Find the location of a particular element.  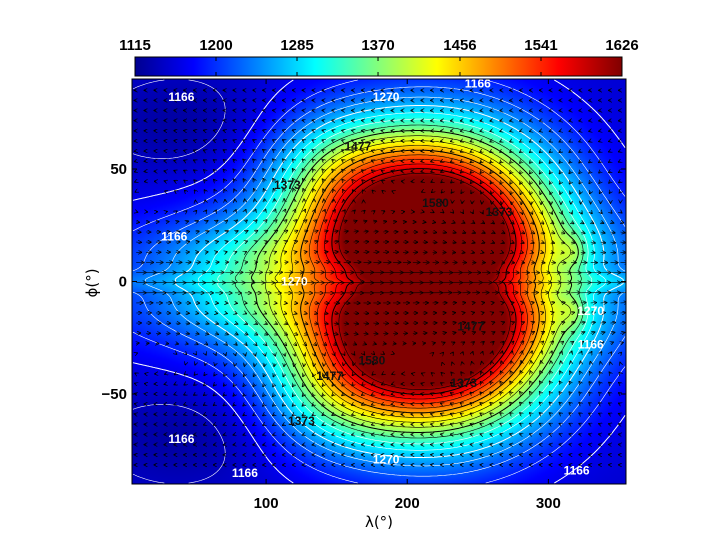

colorbar-tick-label: 1285 is located at coordinates (296, 45).